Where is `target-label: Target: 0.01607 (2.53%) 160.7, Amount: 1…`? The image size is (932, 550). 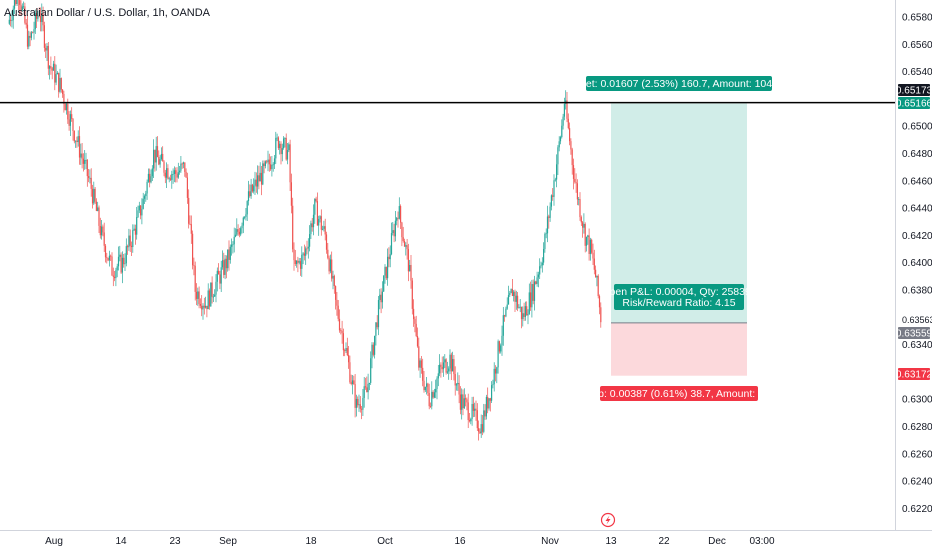
target-label: Target: 0.01607 (2.53%) 160.7, Amount: 1… is located at coordinates (679, 83).